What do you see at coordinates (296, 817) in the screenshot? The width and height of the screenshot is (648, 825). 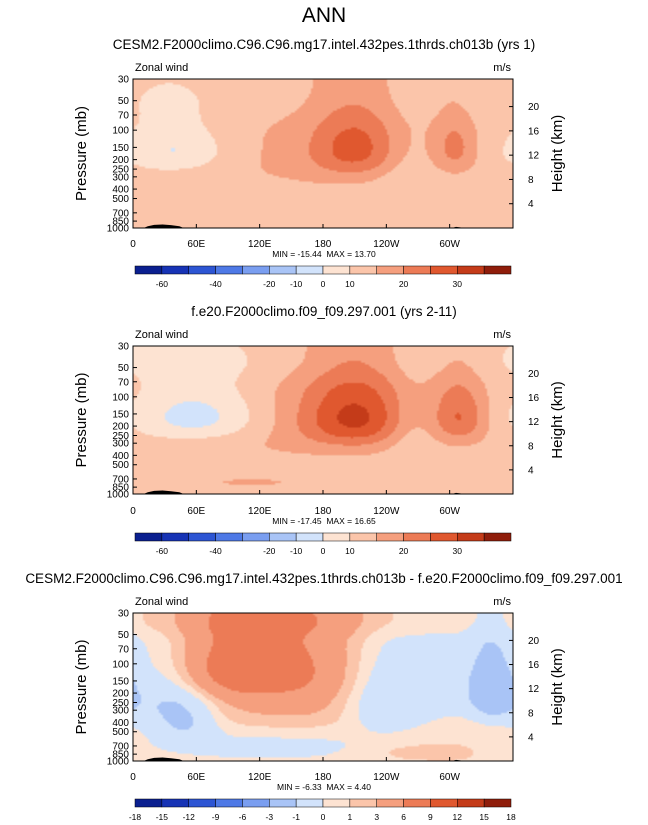 I see `colorbar-label: -1` at bounding box center [296, 817].